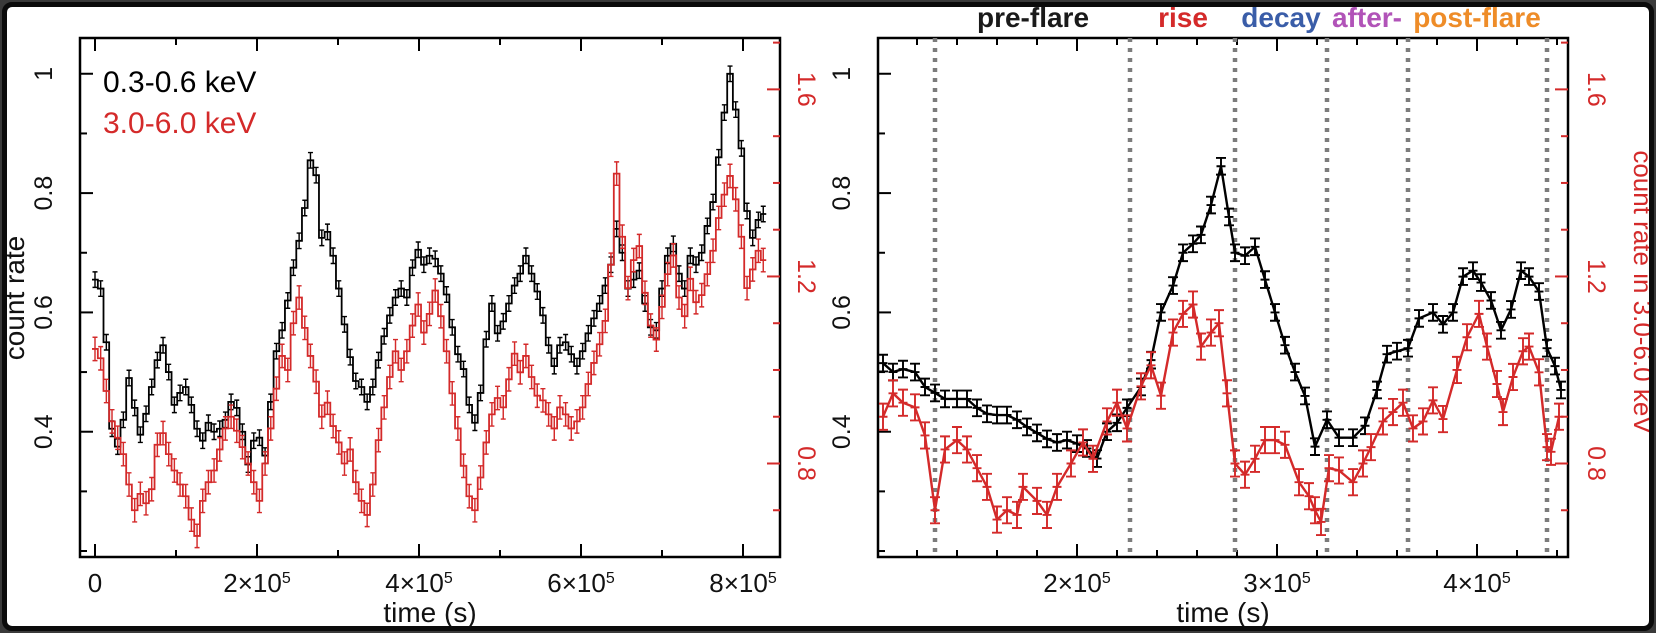 The width and height of the screenshot is (1656, 633). I want to click on y-left-axis-title: count rate, so click(16, 298).